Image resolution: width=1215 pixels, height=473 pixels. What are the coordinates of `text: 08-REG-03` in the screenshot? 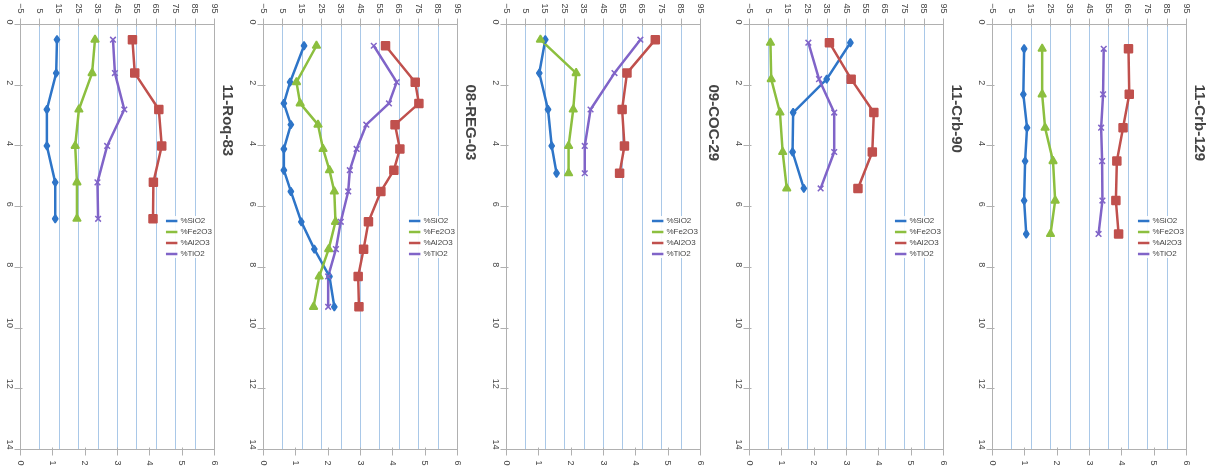 It's located at (471, 122).